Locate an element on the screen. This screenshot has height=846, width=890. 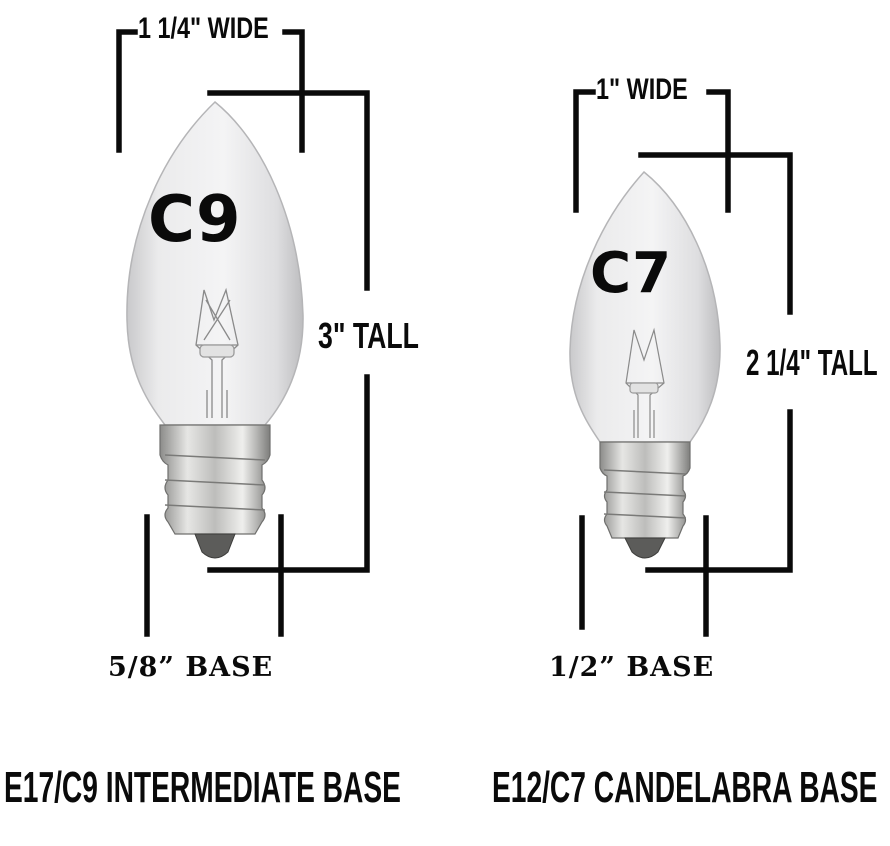
c7-glass is located at coordinates (645, 306).